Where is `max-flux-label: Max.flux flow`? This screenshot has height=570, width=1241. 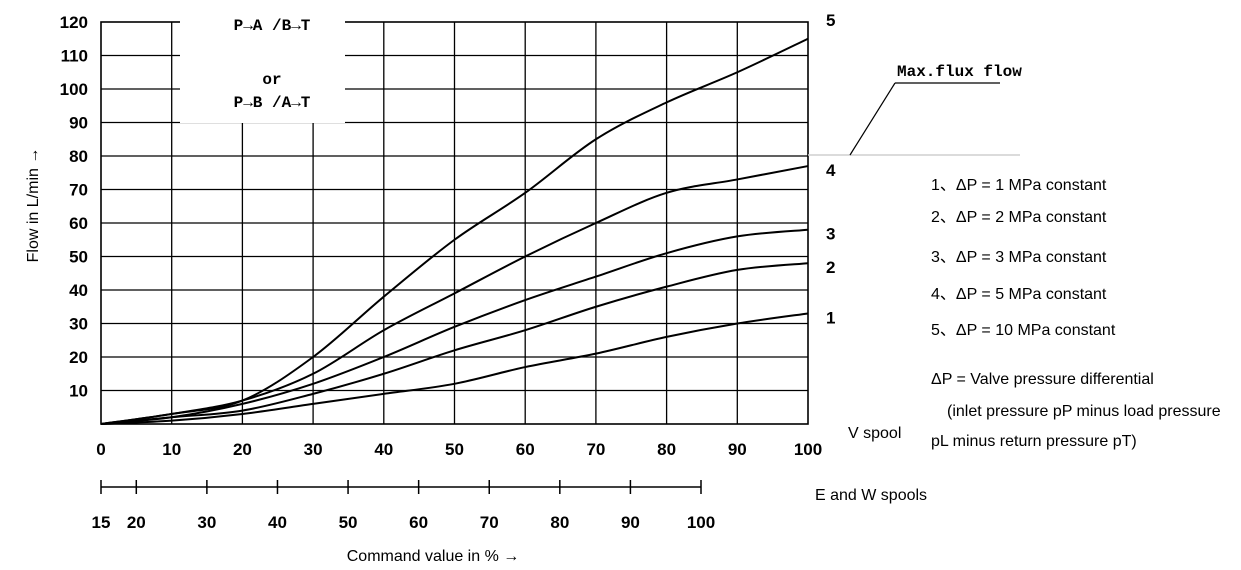
max-flux-label: Max.flux flow is located at coordinates (959, 72).